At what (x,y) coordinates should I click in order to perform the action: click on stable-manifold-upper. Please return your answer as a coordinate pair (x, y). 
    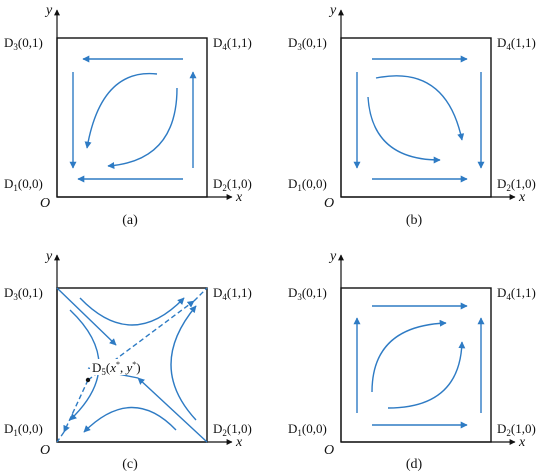
    Looking at the image, I should click on (86, 316).